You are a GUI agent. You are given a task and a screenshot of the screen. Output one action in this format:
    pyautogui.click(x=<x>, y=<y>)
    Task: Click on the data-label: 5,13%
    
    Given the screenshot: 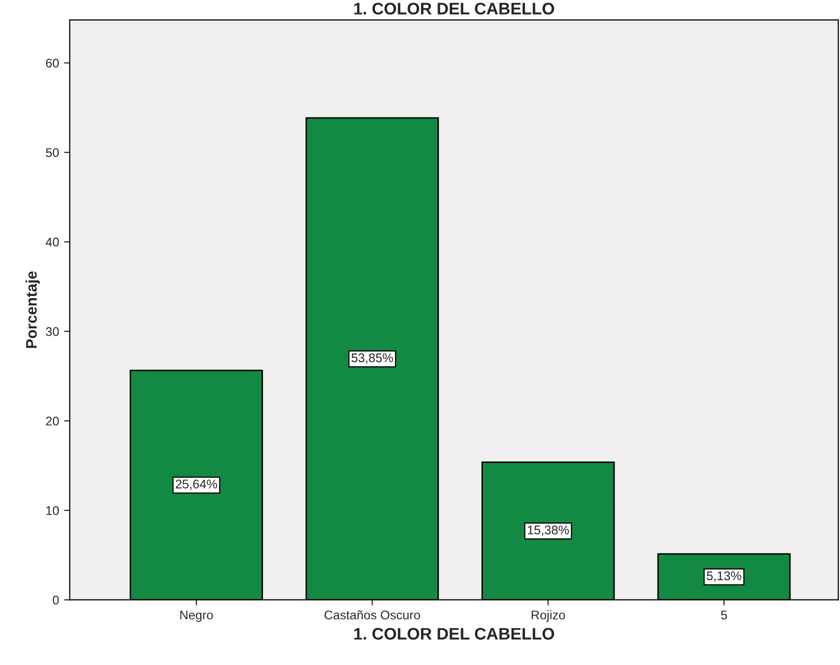 What is the action you would take?
    pyautogui.click(x=724, y=576)
    